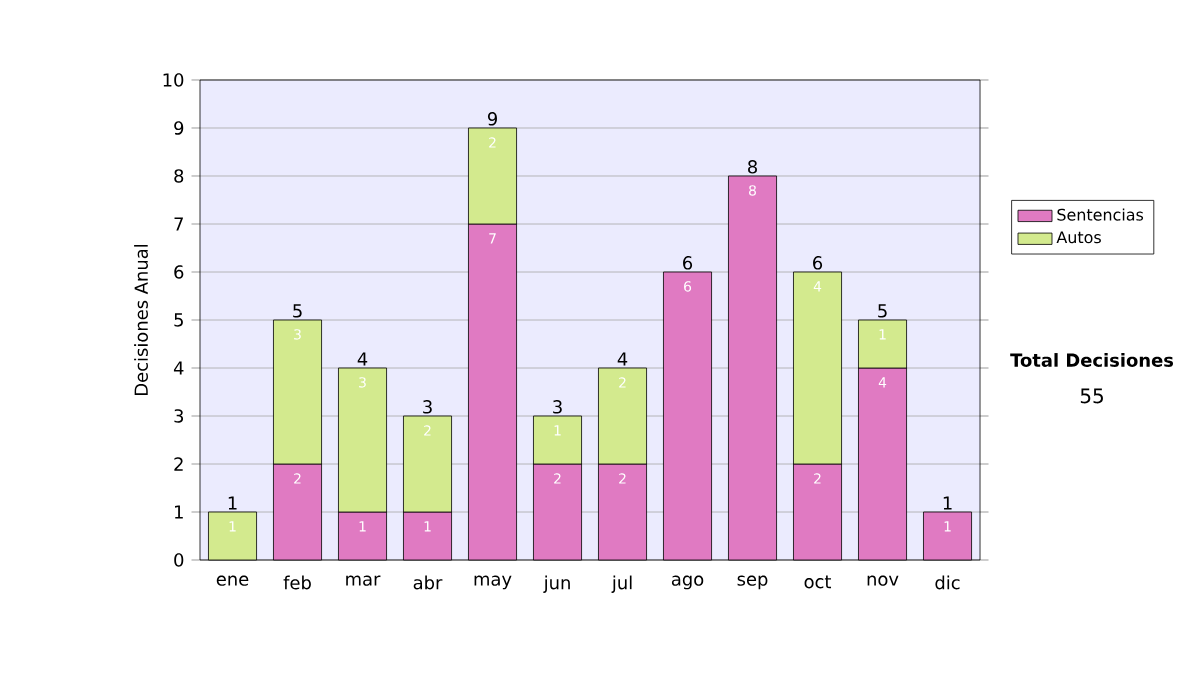 The width and height of the screenshot is (1200, 680). I want to click on y-tick-label: 4, so click(178, 368).